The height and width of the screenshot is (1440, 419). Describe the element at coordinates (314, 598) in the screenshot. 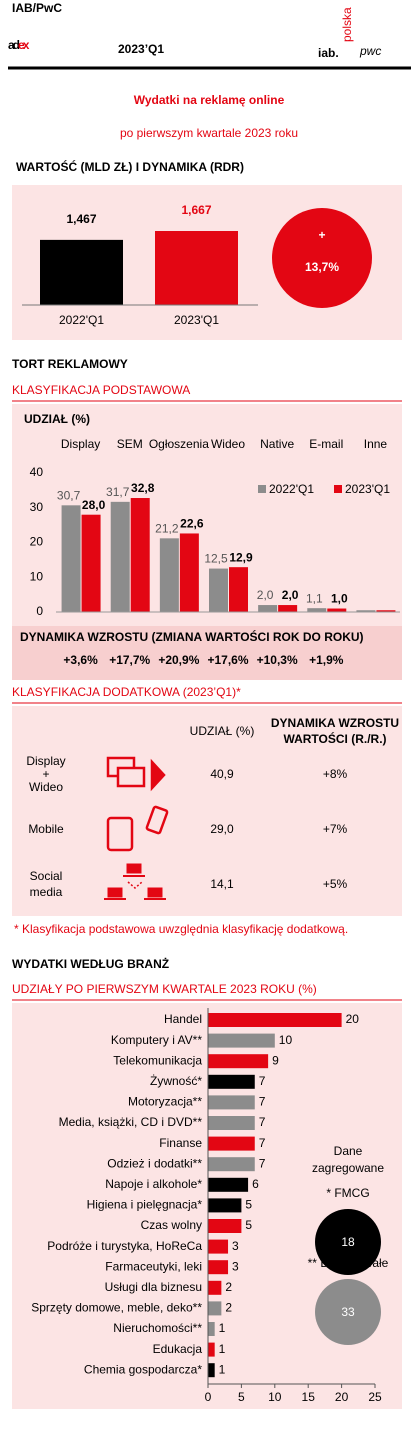

I see `value-label: 1,1` at that location.